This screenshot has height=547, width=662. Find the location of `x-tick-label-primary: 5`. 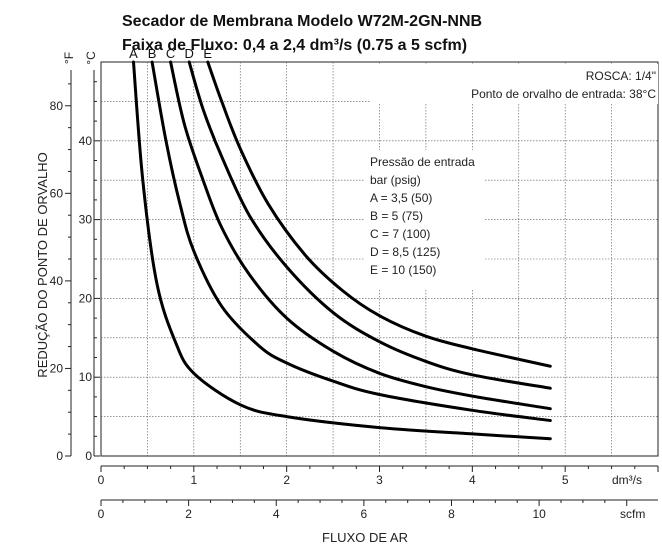

x-tick-label-primary: 5 is located at coordinates (565, 480).